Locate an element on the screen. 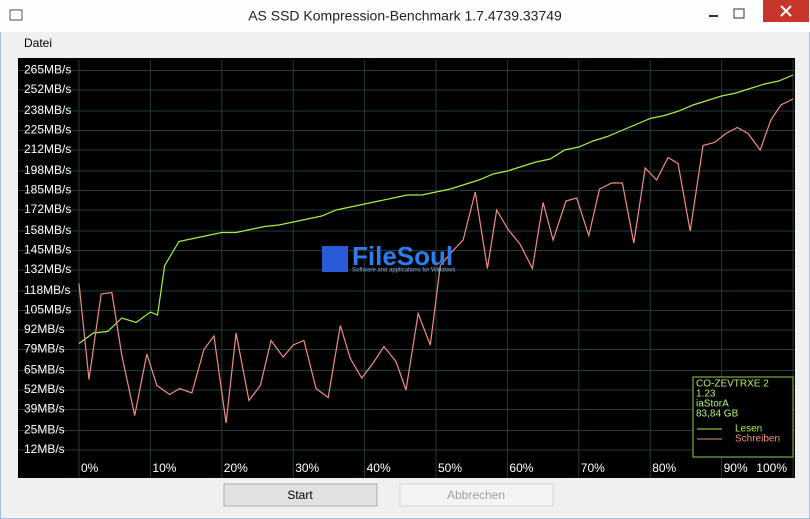 The image size is (810, 519). info-box is located at coordinates (743, 417).